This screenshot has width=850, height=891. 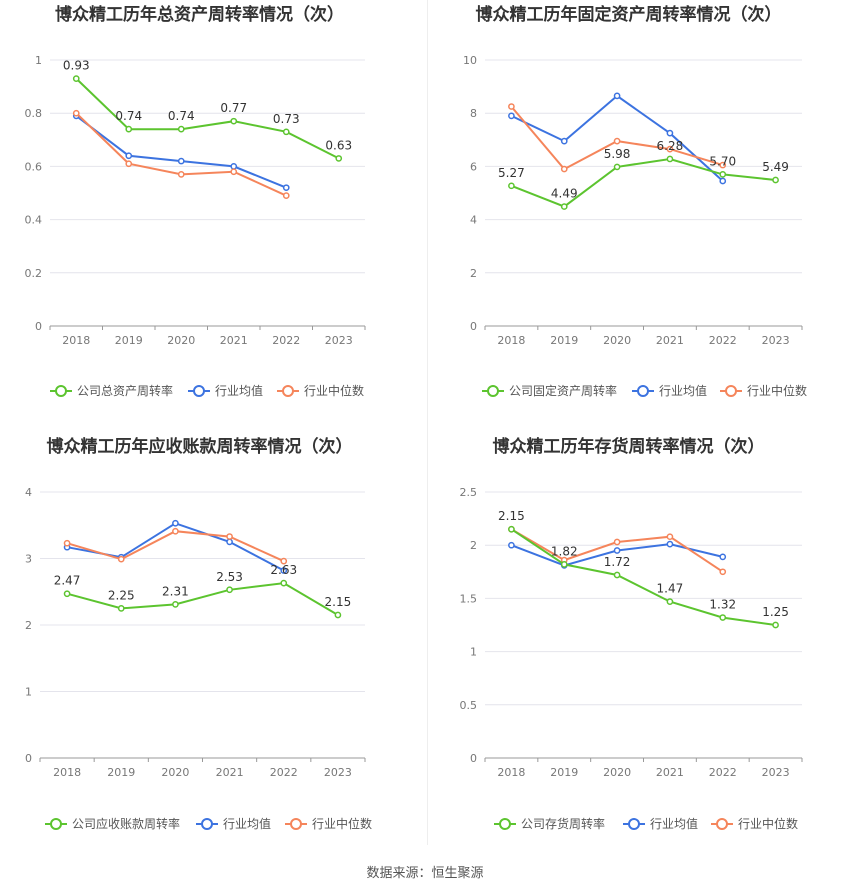 I want to click on y-tick-label: 3, so click(x=28, y=559).